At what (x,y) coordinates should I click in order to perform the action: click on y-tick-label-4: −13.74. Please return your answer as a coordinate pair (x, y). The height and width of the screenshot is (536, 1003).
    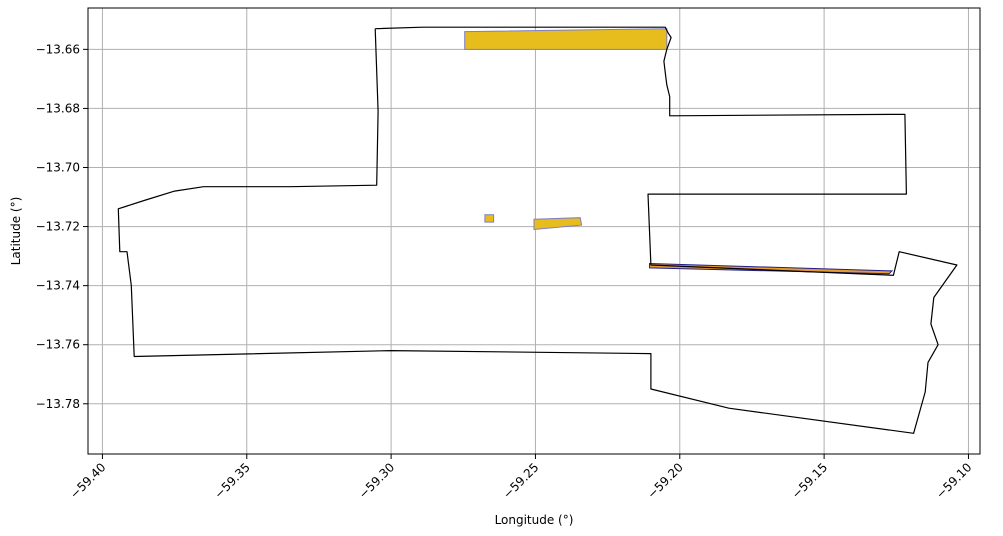
    Looking at the image, I should click on (58, 286).